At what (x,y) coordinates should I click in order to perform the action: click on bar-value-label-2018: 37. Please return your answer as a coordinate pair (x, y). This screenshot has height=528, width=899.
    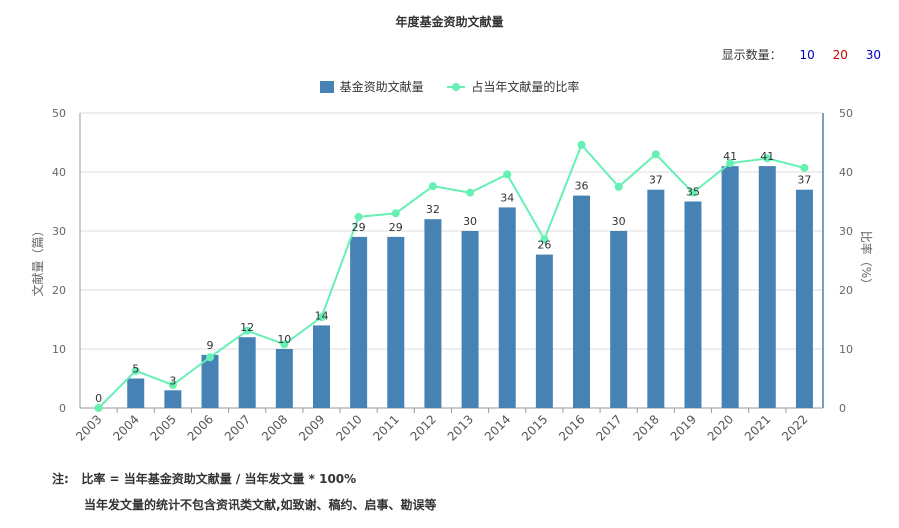
    Looking at the image, I should click on (656, 180).